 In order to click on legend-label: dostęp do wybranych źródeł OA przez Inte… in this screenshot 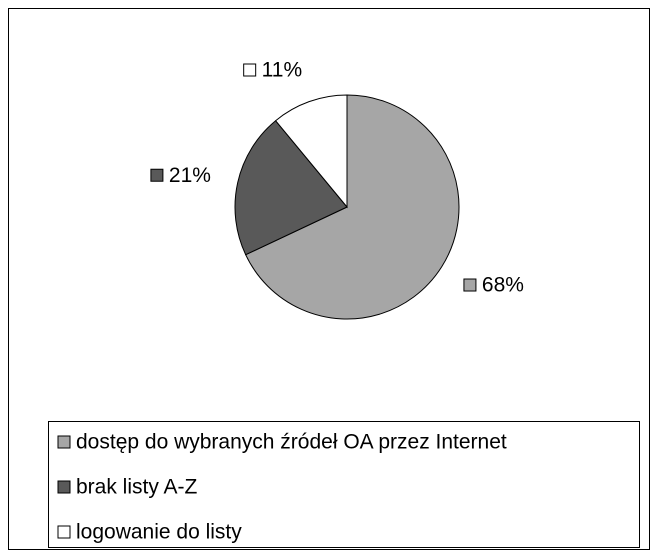, I will do `click(291, 442)`.